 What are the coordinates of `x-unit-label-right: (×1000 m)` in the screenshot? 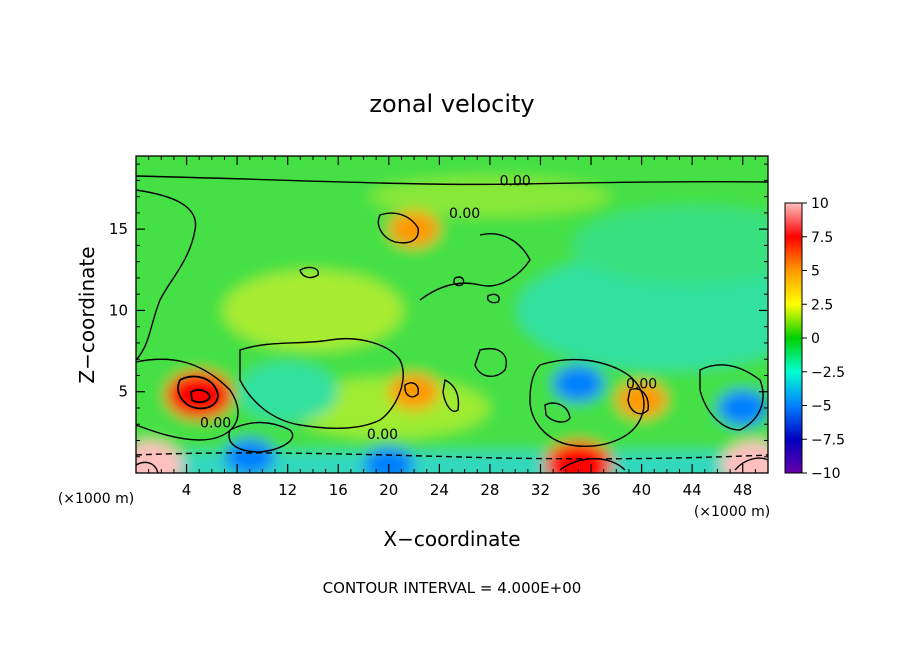 It's located at (732, 512).